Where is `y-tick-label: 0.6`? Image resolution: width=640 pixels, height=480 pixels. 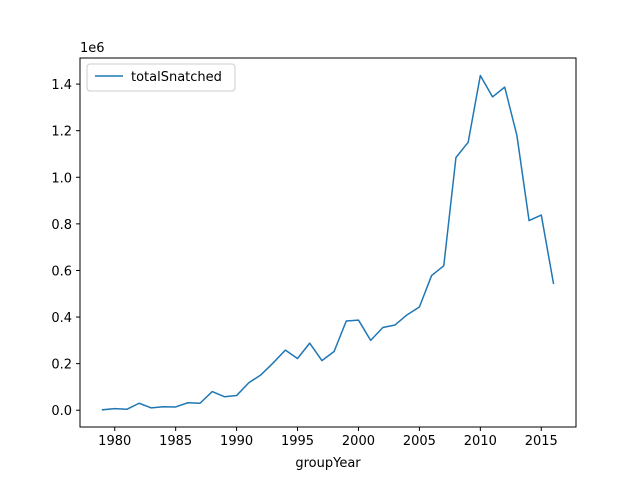
y-tick-label: 0.6 is located at coordinates (61, 271).